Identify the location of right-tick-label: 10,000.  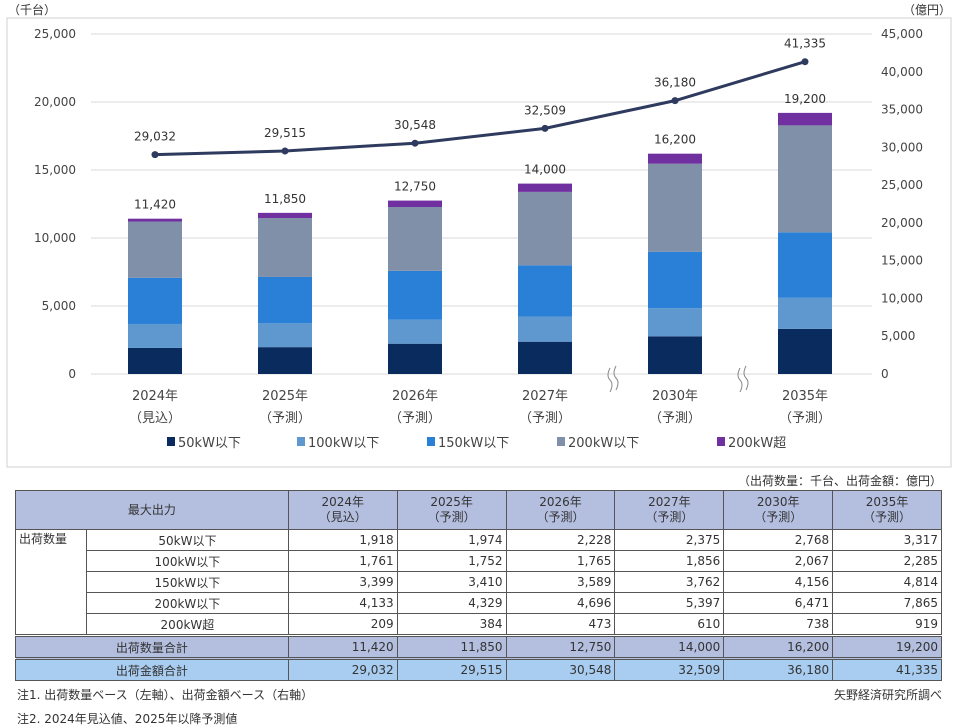
(902, 298).